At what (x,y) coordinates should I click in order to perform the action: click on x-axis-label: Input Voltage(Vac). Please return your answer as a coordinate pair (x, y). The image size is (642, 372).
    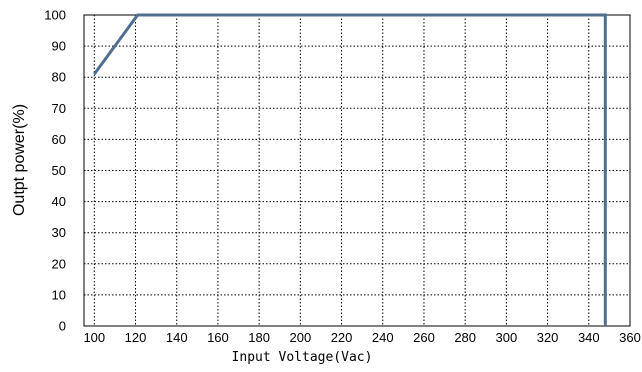
    Looking at the image, I should click on (302, 357).